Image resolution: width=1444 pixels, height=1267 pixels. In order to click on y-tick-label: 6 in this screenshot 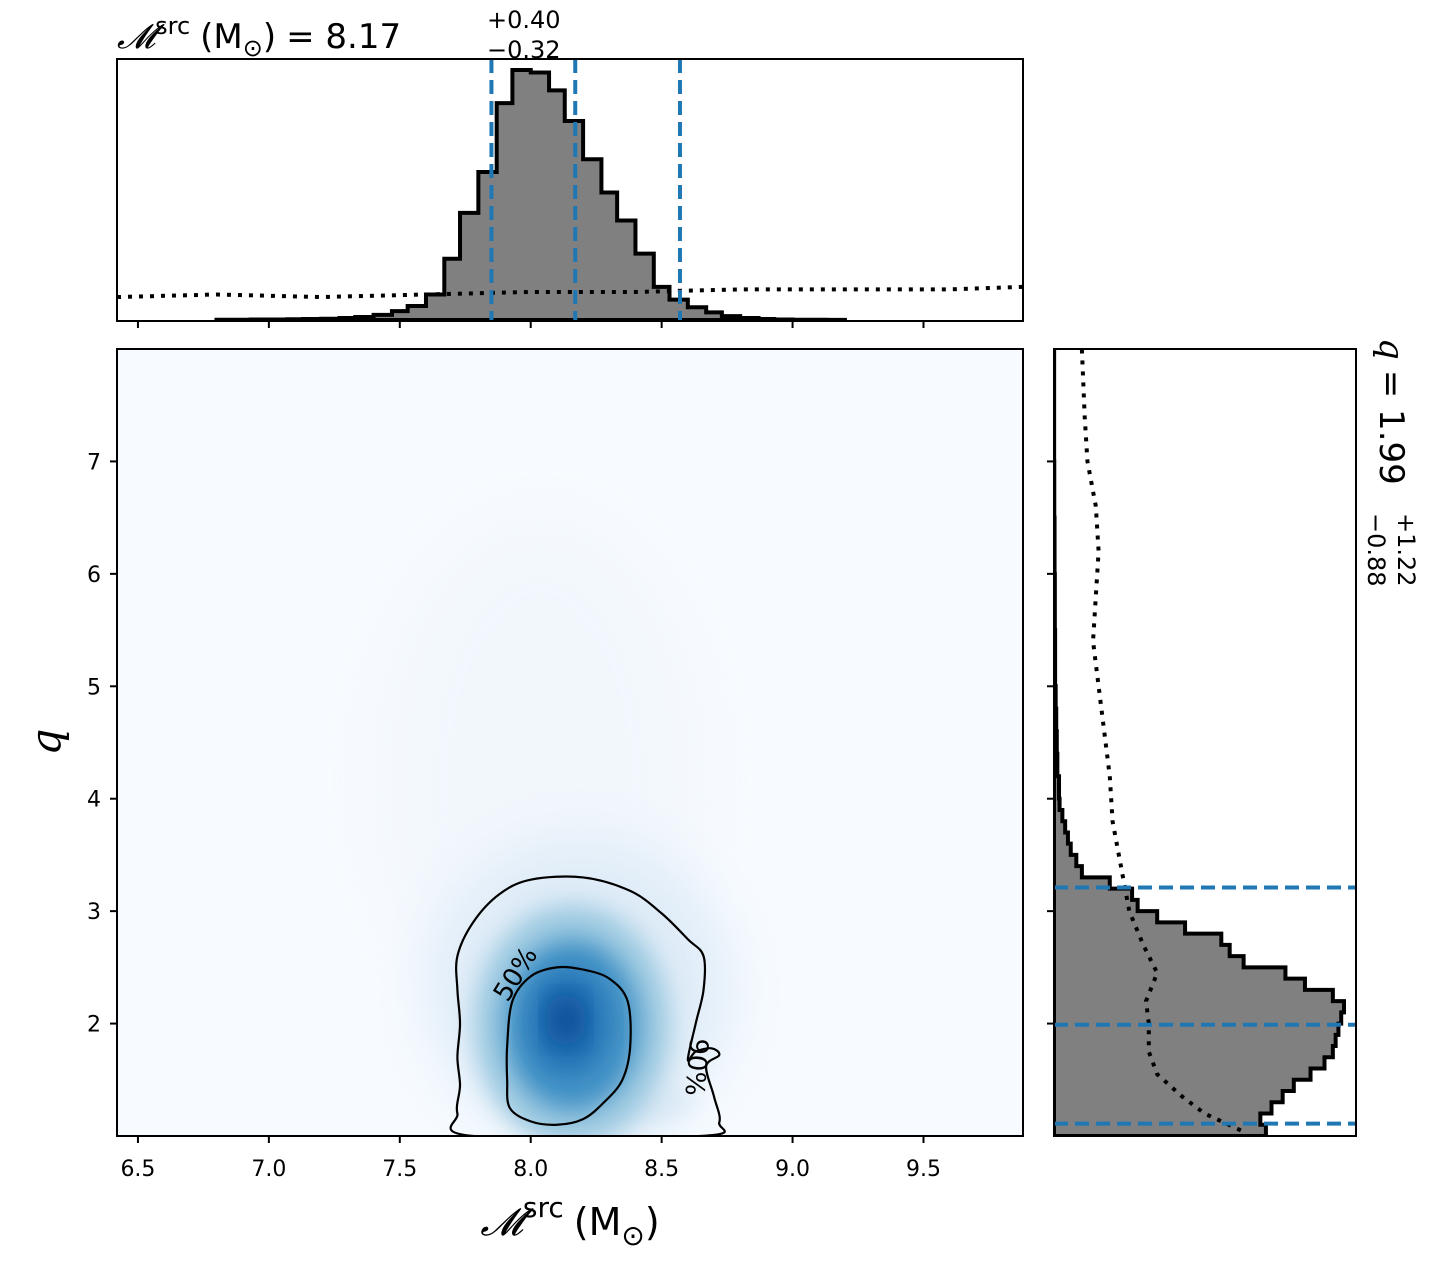, I will do `click(94, 575)`.